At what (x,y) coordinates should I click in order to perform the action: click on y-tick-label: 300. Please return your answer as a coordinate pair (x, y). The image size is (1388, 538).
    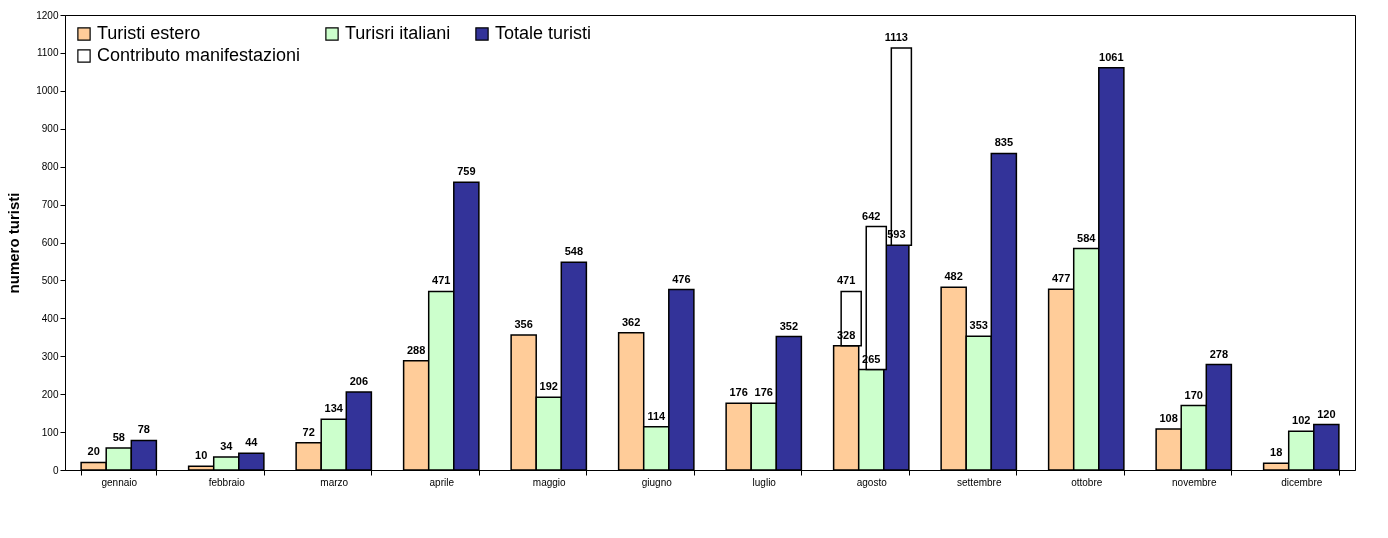
    Looking at the image, I should click on (50, 356).